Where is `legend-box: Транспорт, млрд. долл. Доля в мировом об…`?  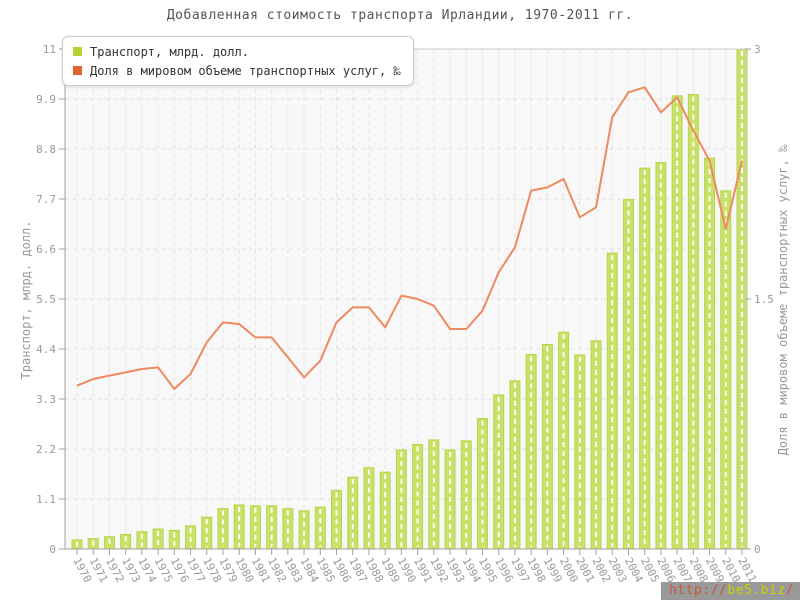 legend-box: Транспорт, млрд. долл. Доля в мировом об… is located at coordinates (238, 61).